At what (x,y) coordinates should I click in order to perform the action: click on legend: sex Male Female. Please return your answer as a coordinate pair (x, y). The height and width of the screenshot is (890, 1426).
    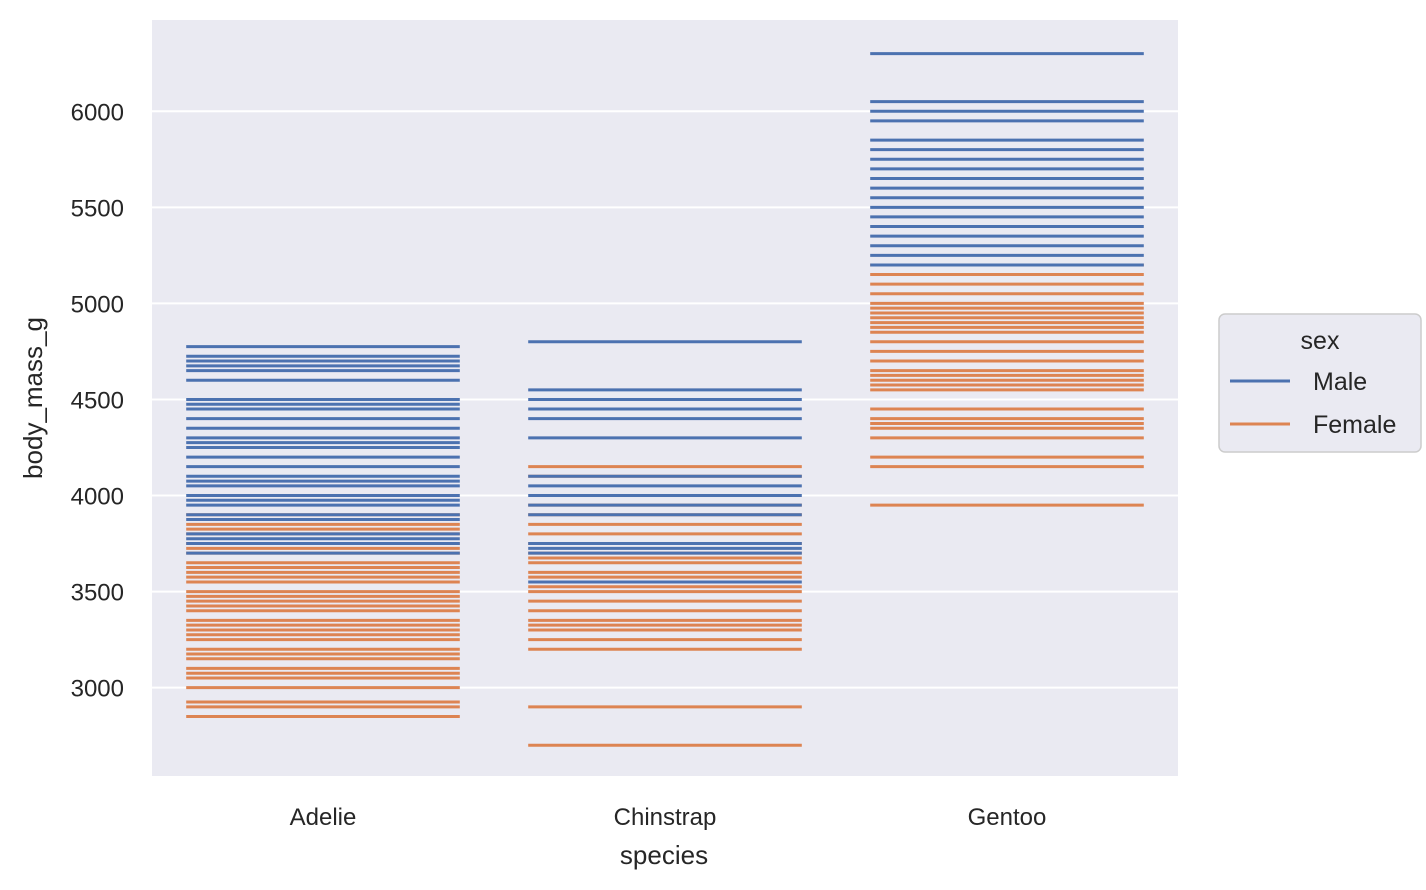
    Looking at the image, I should click on (1320, 383).